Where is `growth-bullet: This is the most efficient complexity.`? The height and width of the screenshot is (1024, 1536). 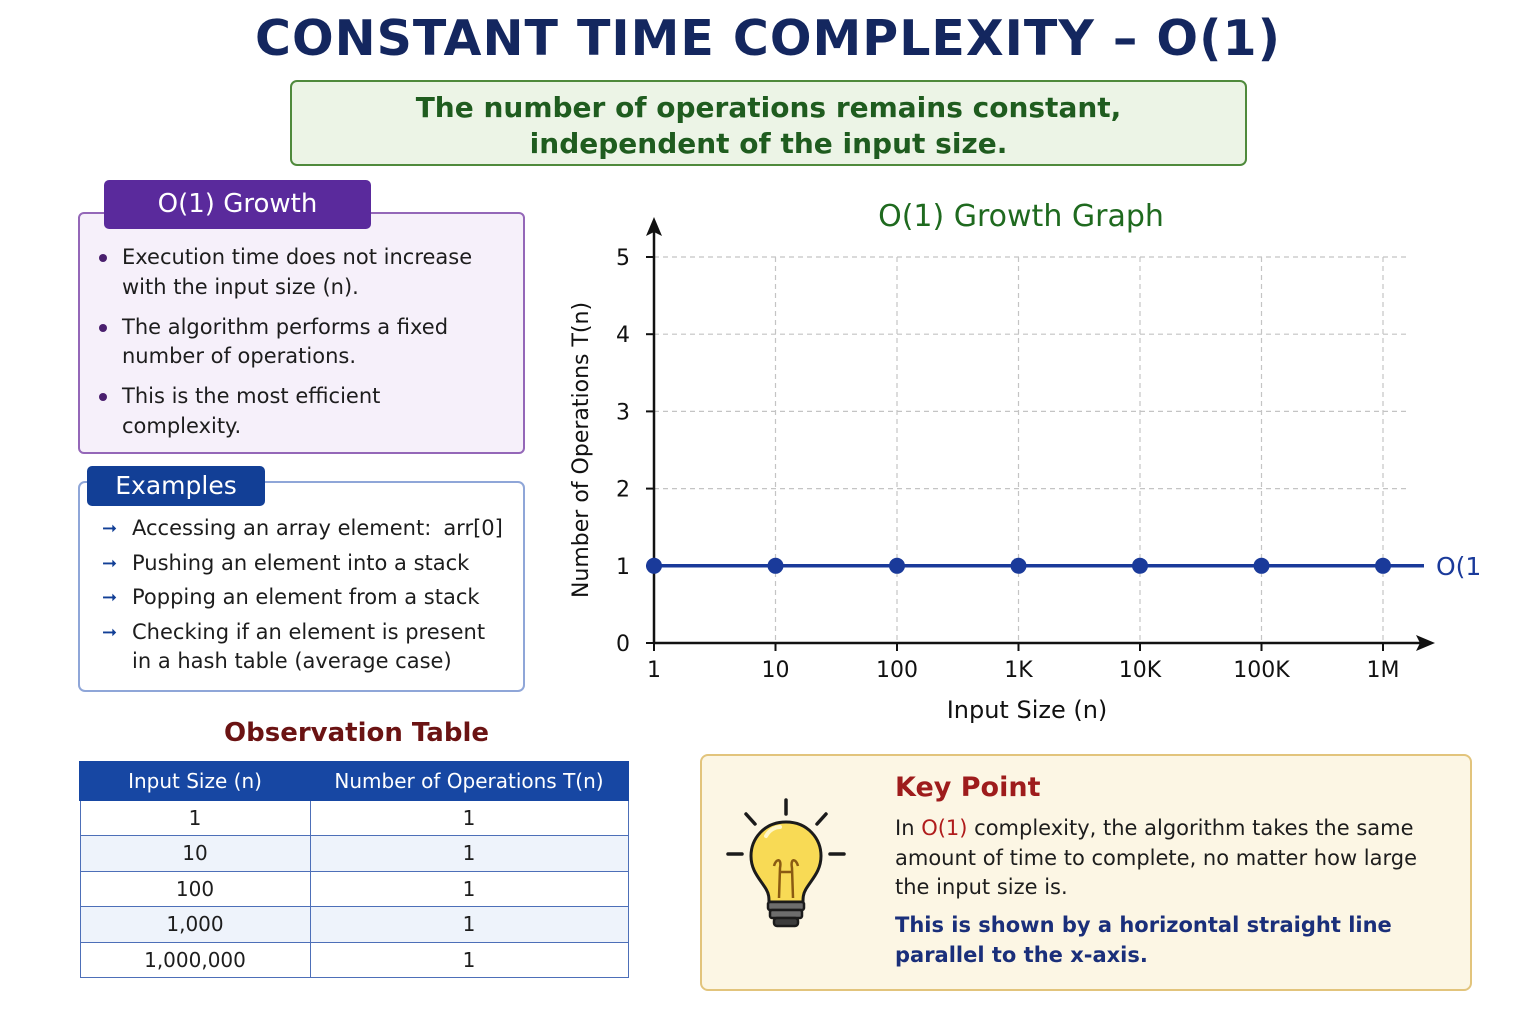
growth-bullet: This is the most efficient complexity. is located at coordinates (306, 411).